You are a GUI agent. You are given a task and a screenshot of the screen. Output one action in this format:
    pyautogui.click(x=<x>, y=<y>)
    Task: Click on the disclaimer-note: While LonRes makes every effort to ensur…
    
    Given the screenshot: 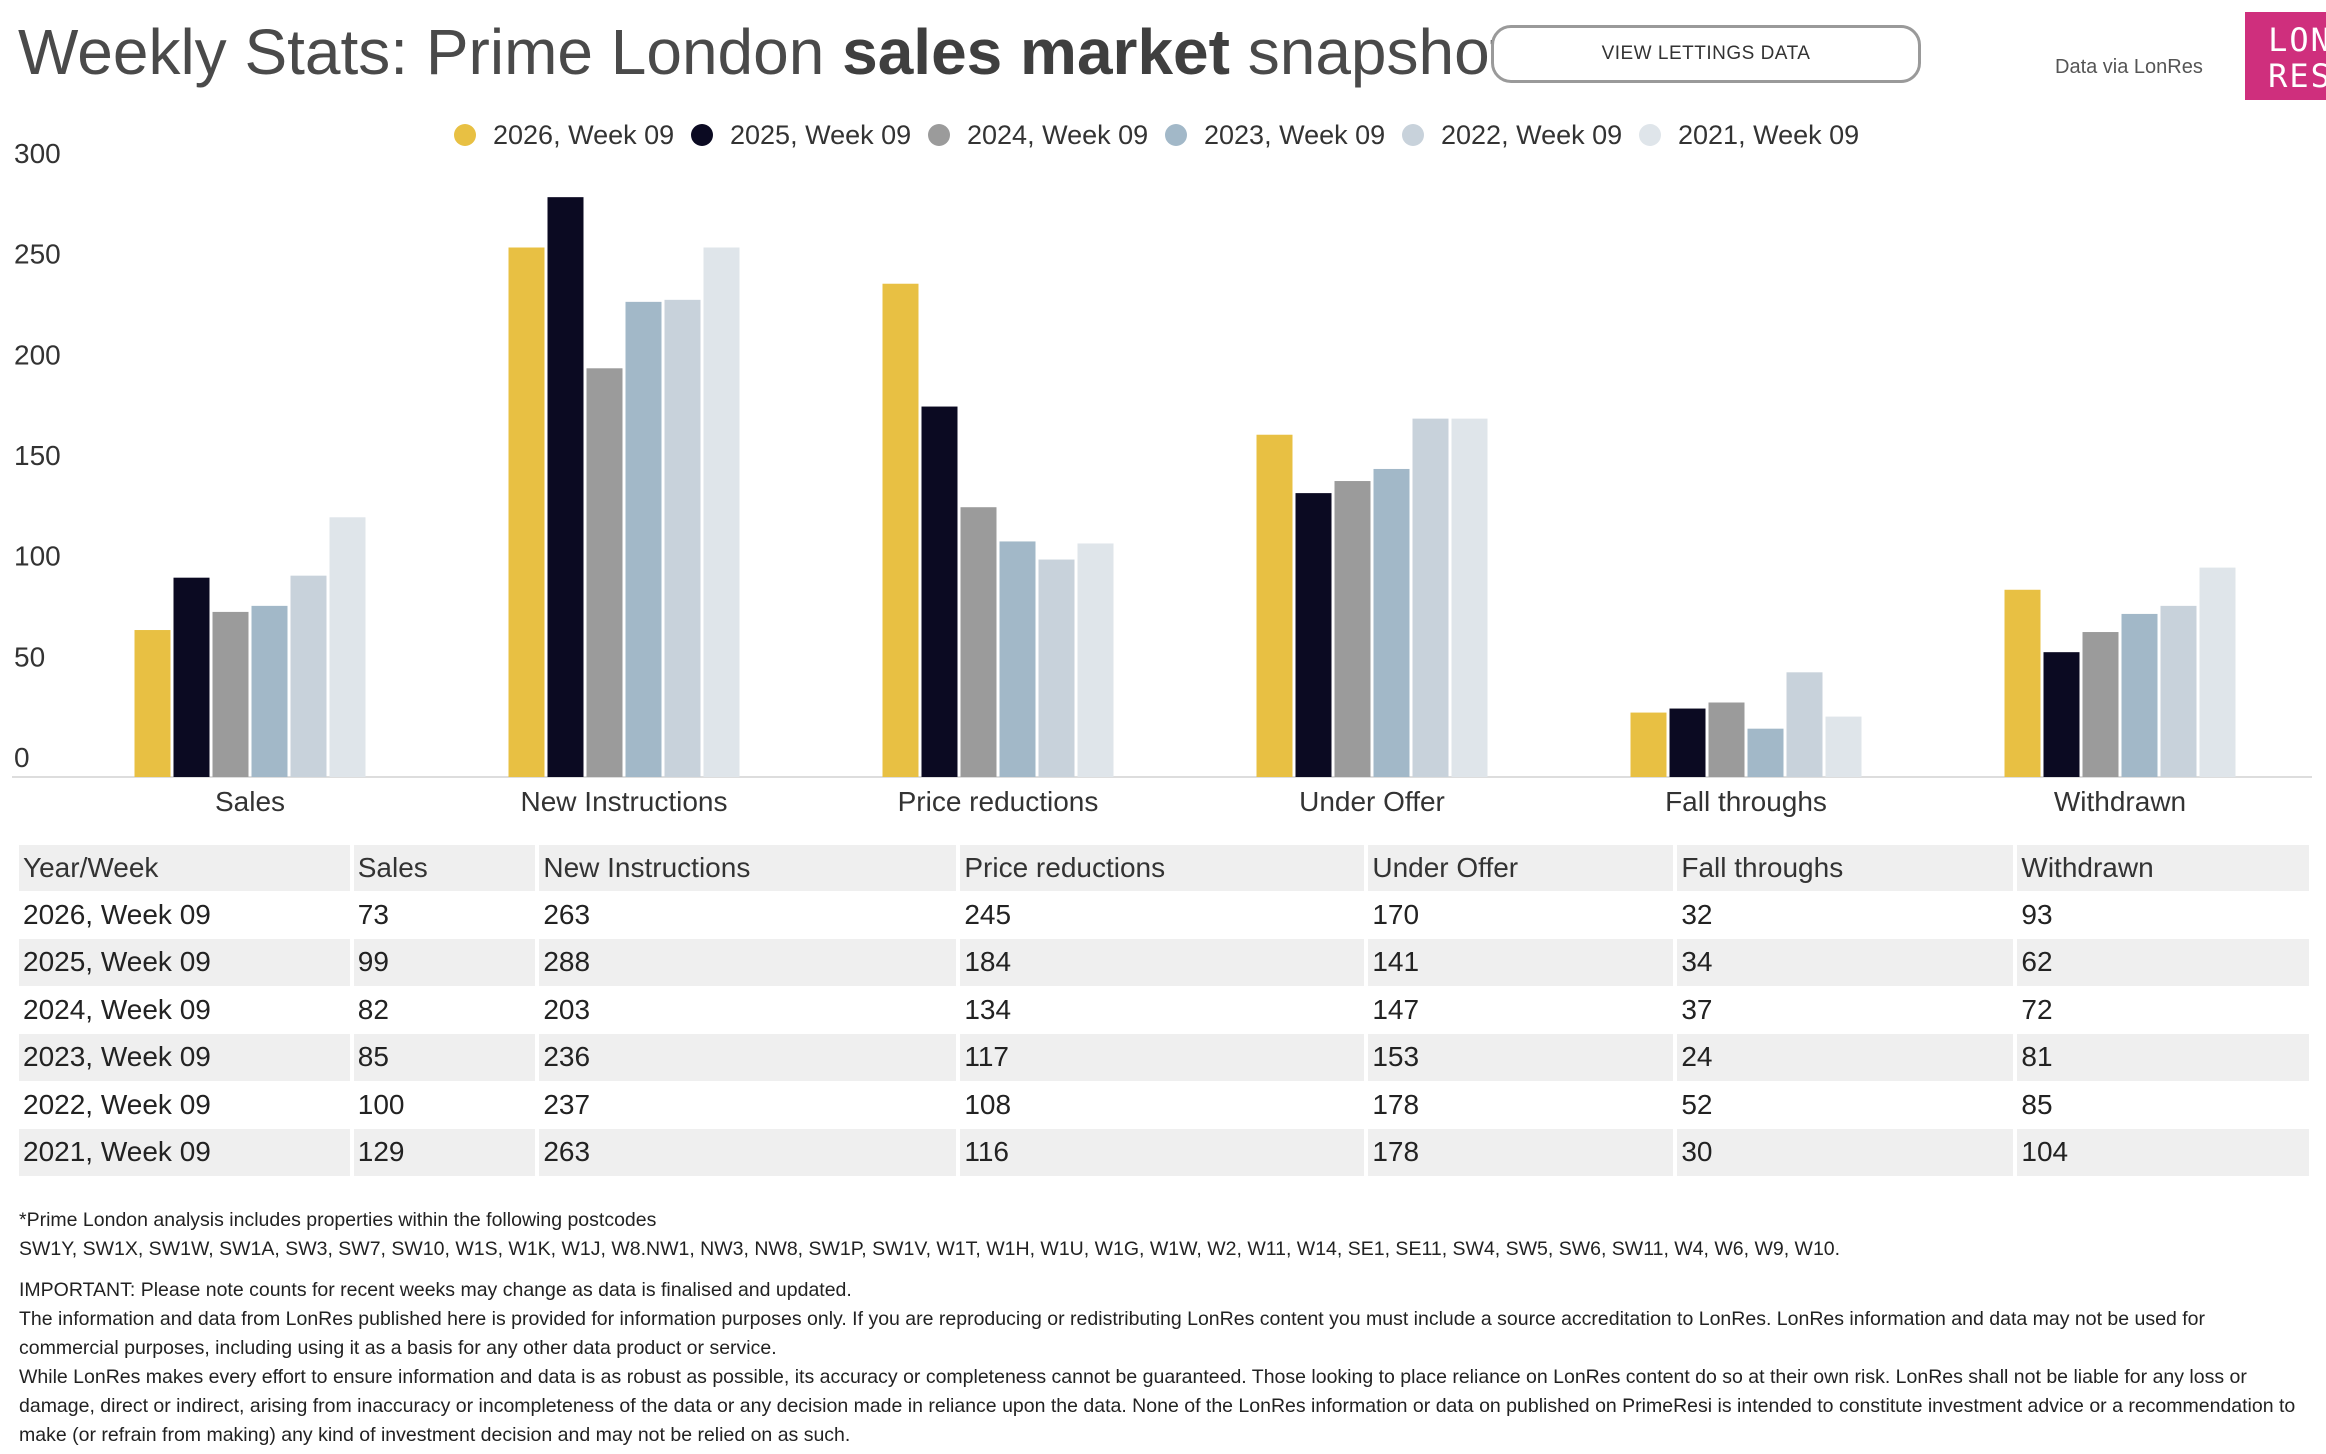 What is the action you would take?
    pyautogui.click(x=1157, y=1406)
    